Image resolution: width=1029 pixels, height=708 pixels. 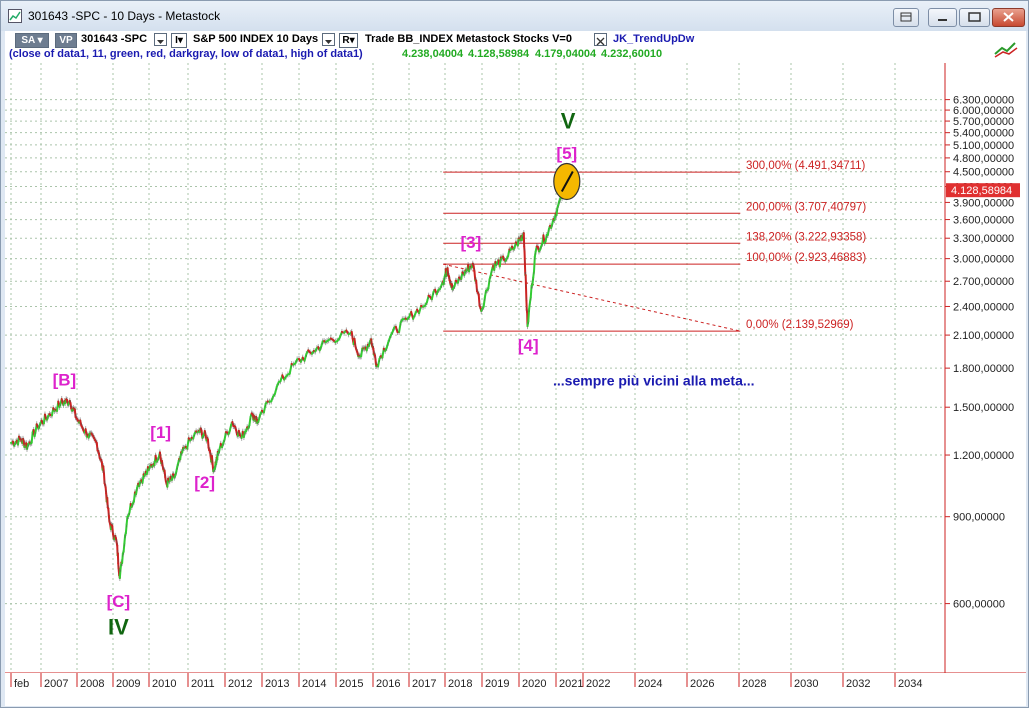 I want to click on y-tick-label: 4.800,00000, so click(x=983, y=159).